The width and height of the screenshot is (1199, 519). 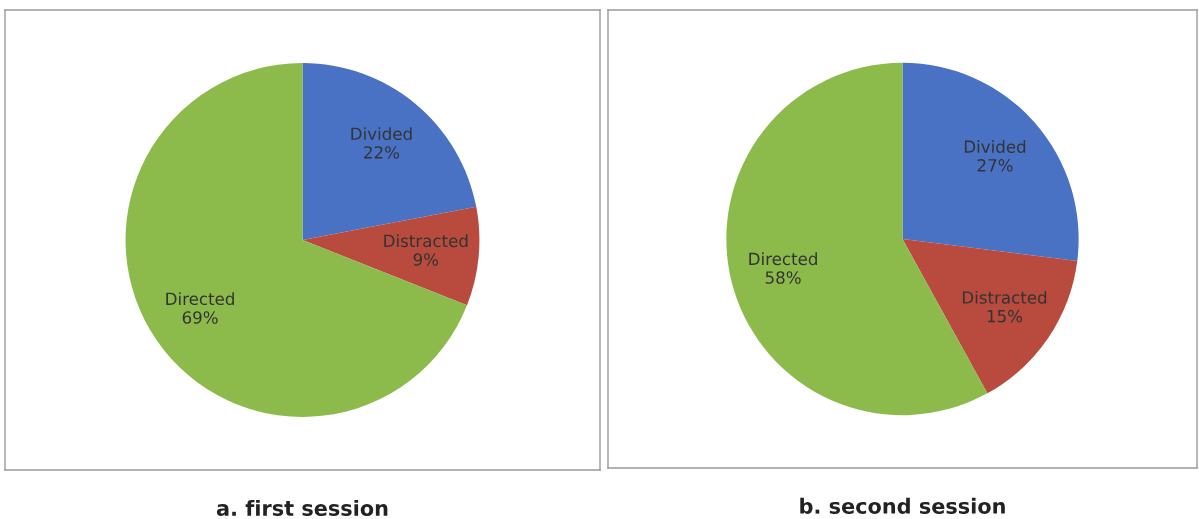 I want to click on data-label: 22%, so click(x=382, y=152).